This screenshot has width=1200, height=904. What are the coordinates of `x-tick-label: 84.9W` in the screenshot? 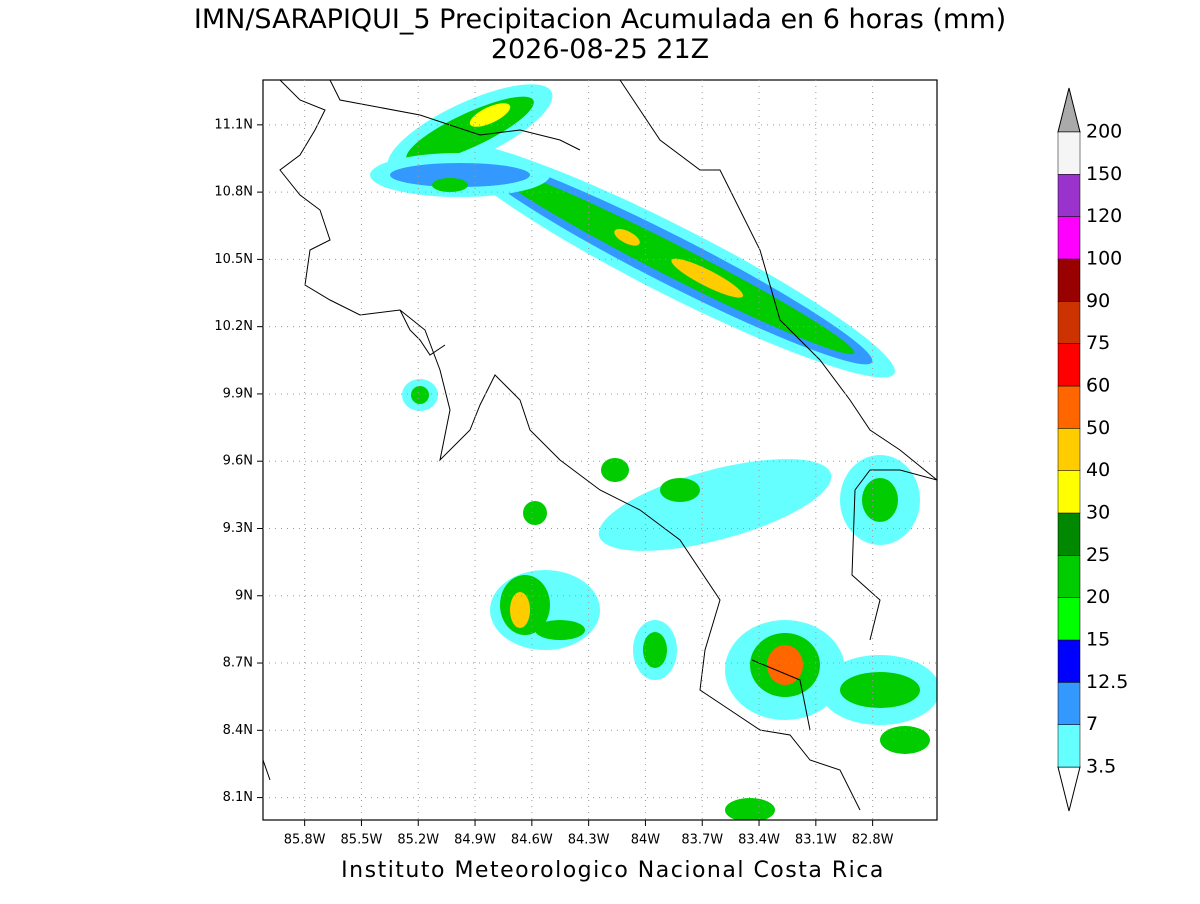 It's located at (475, 840).